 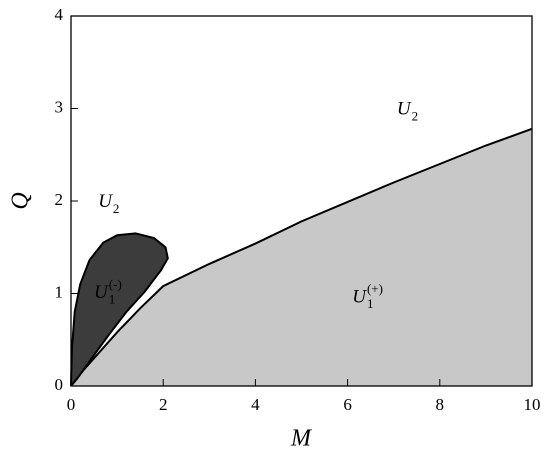 What do you see at coordinates (71, 404) in the screenshot?
I see `x-tick-label: 0` at bounding box center [71, 404].